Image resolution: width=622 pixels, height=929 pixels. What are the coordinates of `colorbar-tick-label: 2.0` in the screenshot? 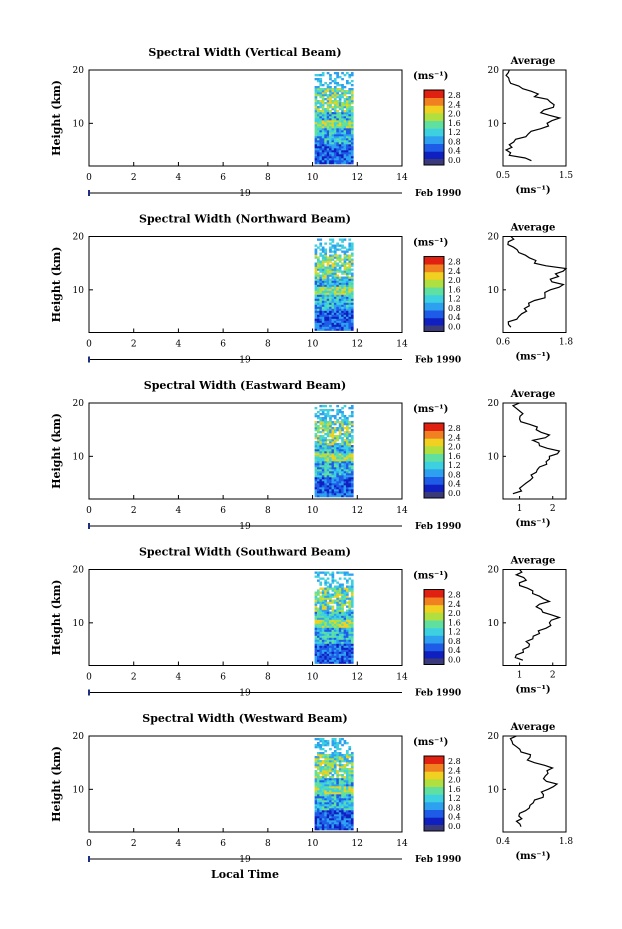 It's located at (454, 114).